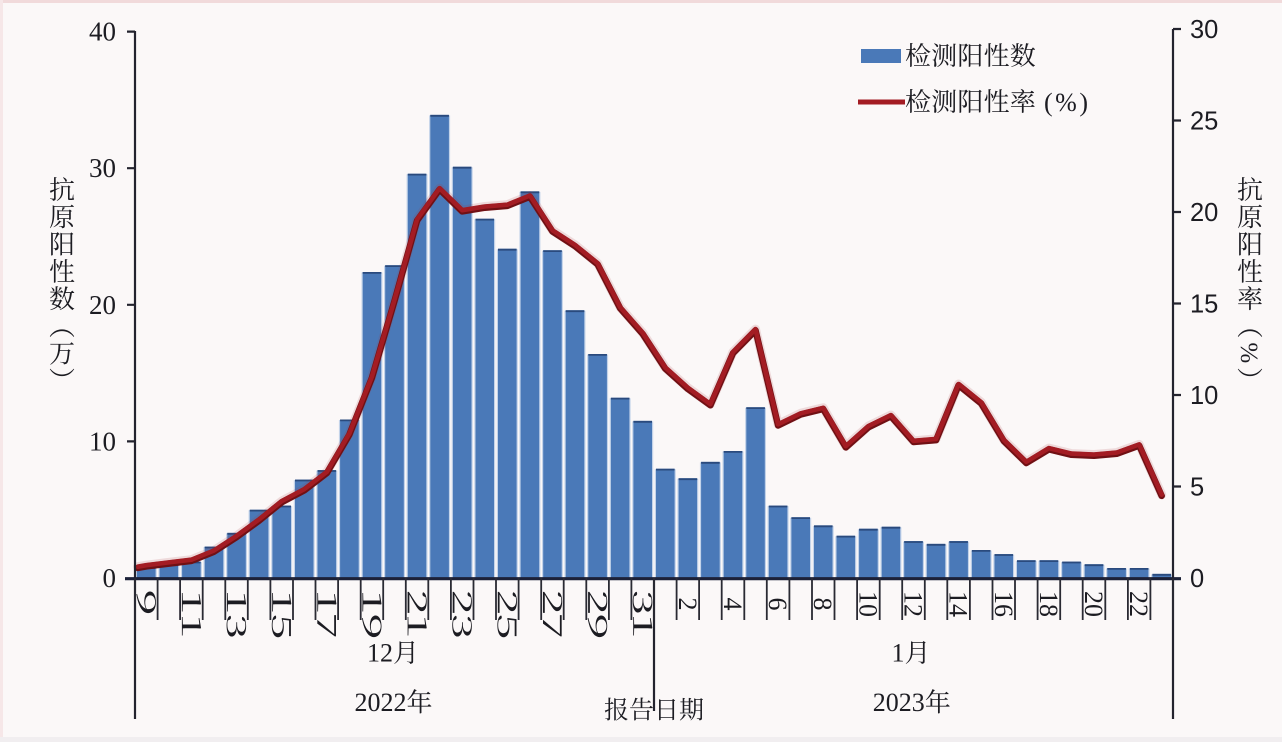 The width and height of the screenshot is (1282, 742). What do you see at coordinates (1204, 122) in the screenshot?
I see `svg-text: 25` at bounding box center [1204, 122].